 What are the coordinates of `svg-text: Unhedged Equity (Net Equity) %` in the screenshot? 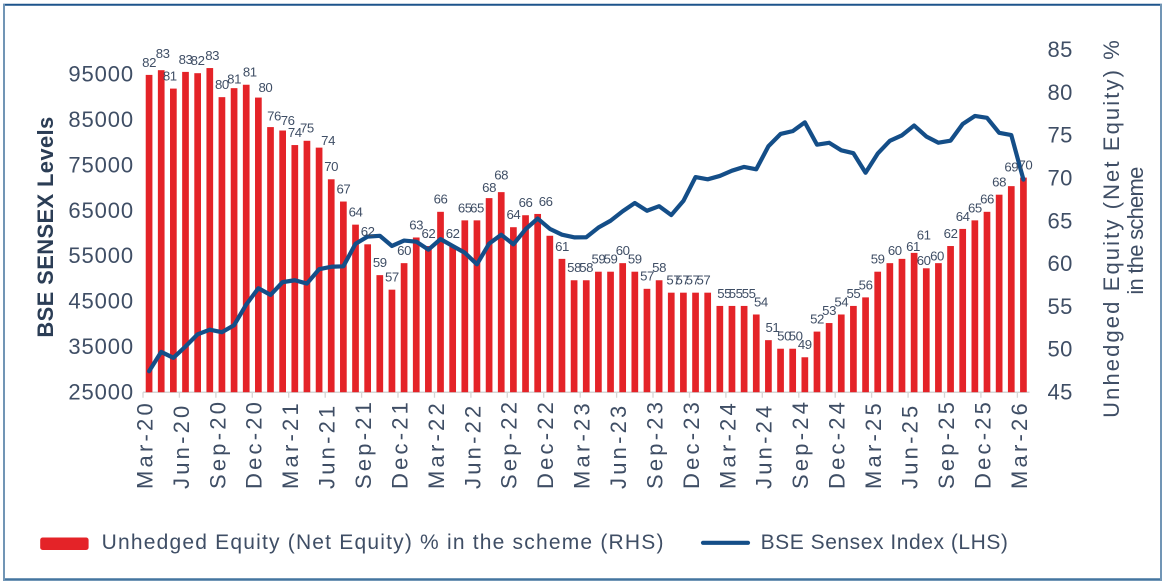 It's located at (1111, 228).